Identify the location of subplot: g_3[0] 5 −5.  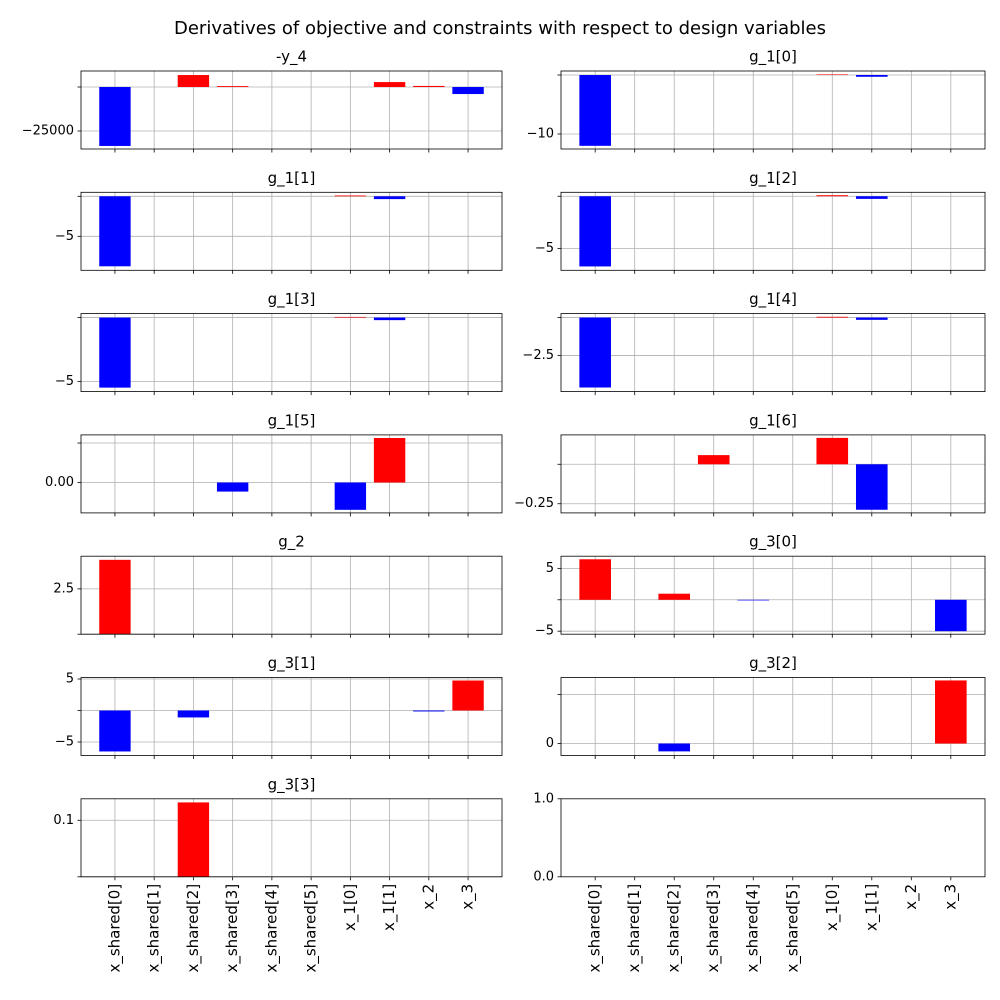
(760, 586).